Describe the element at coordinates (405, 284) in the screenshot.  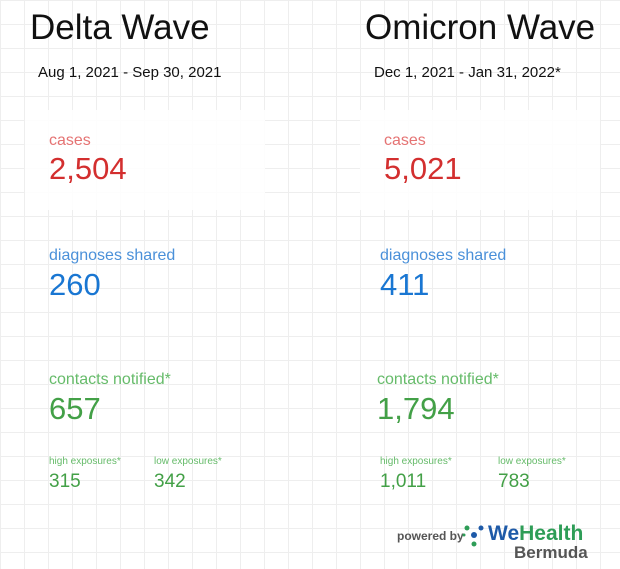
I see `diagnoses-value: 411` at that location.